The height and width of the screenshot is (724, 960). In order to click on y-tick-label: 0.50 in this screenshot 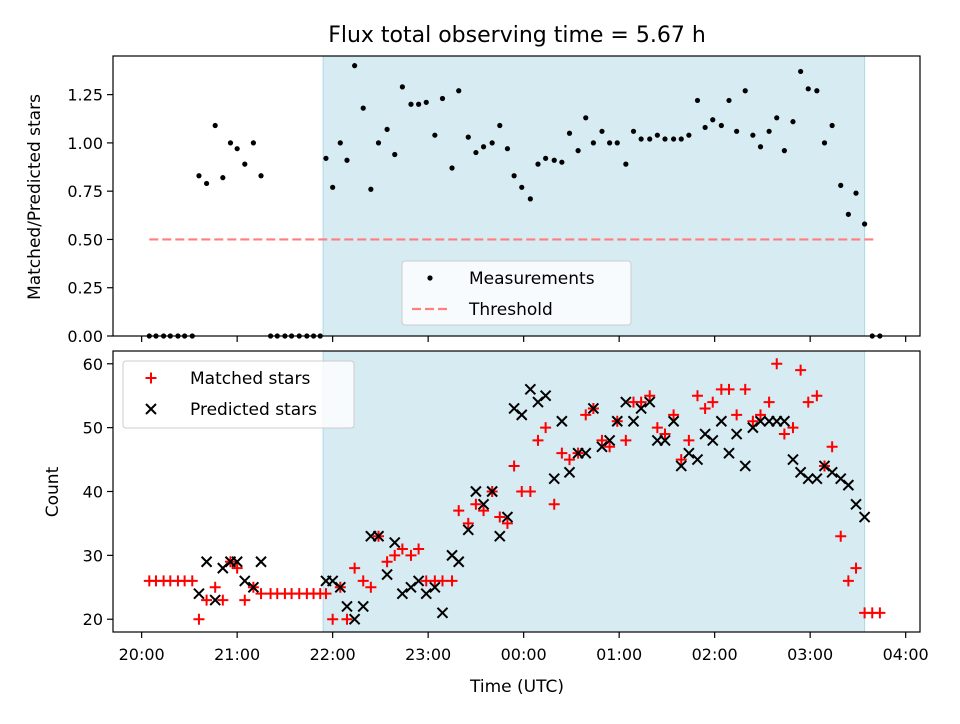, I will do `click(85, 239)`.